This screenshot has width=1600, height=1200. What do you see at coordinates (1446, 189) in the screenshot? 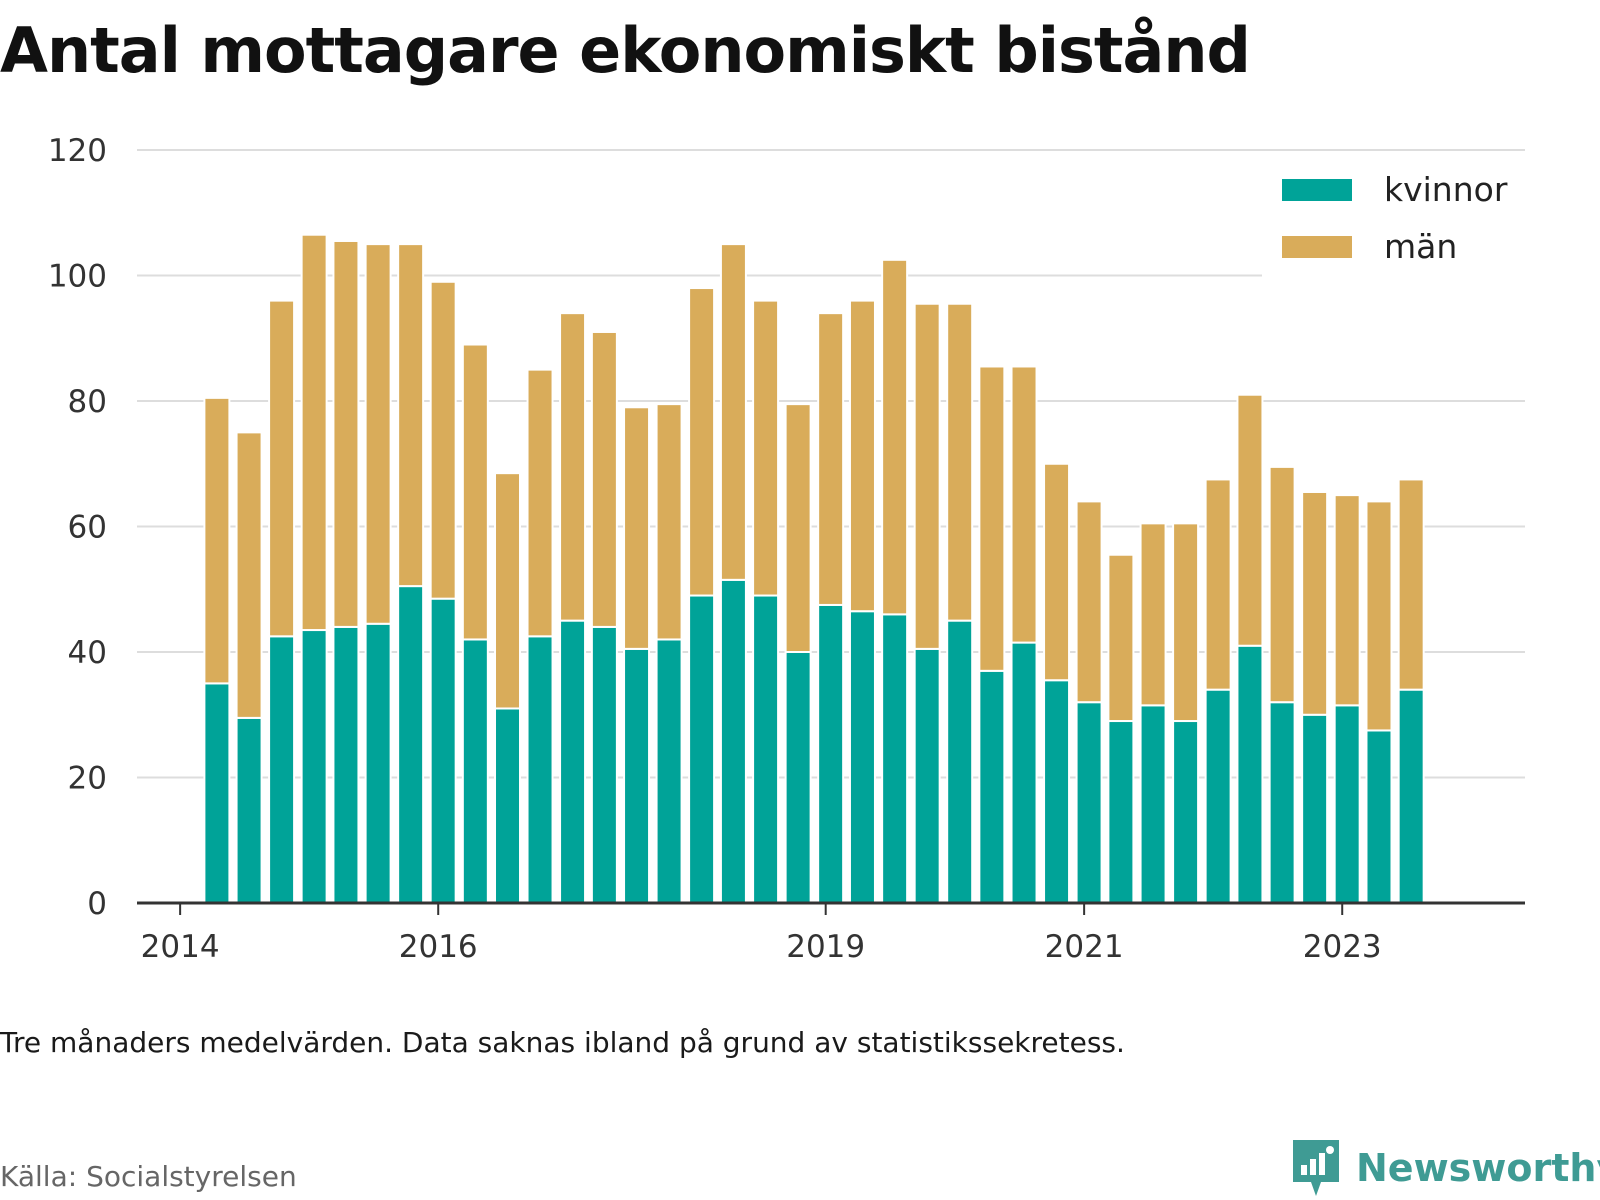
I see `legend-label: kvinnor` at bounding box center [1446, 189].